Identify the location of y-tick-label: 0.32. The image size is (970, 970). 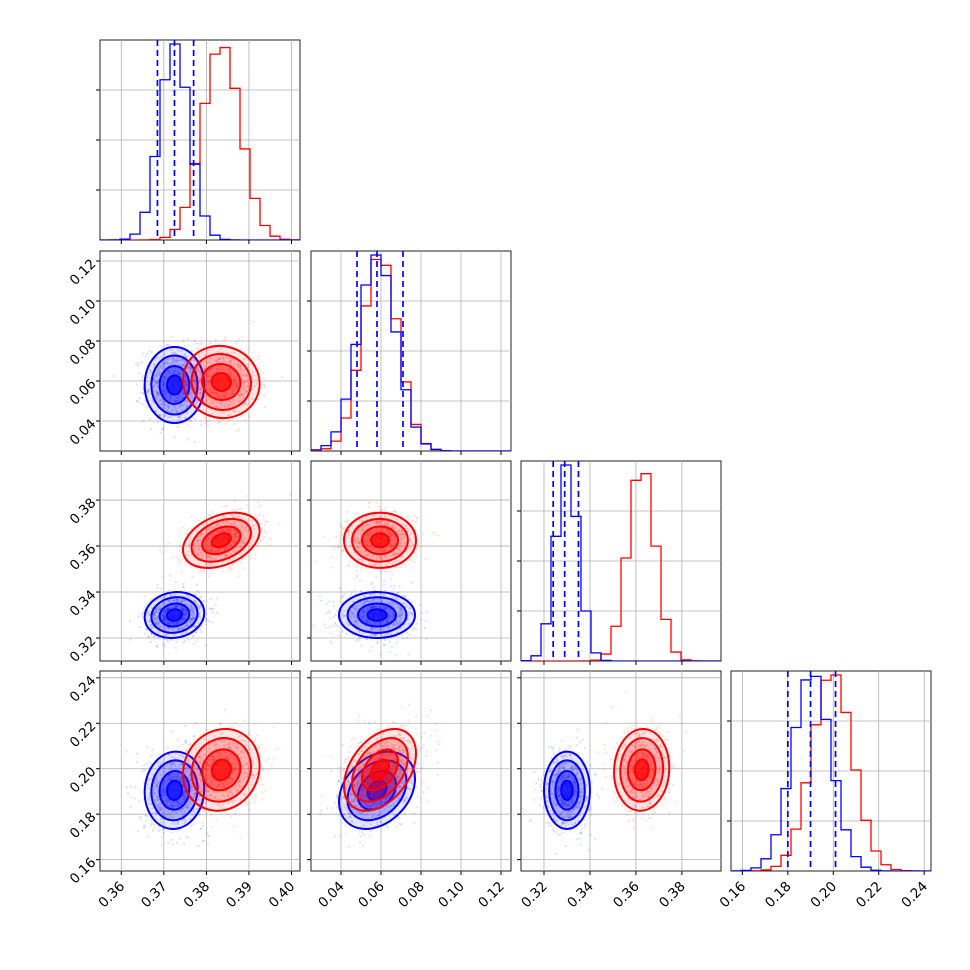
(83, 649).